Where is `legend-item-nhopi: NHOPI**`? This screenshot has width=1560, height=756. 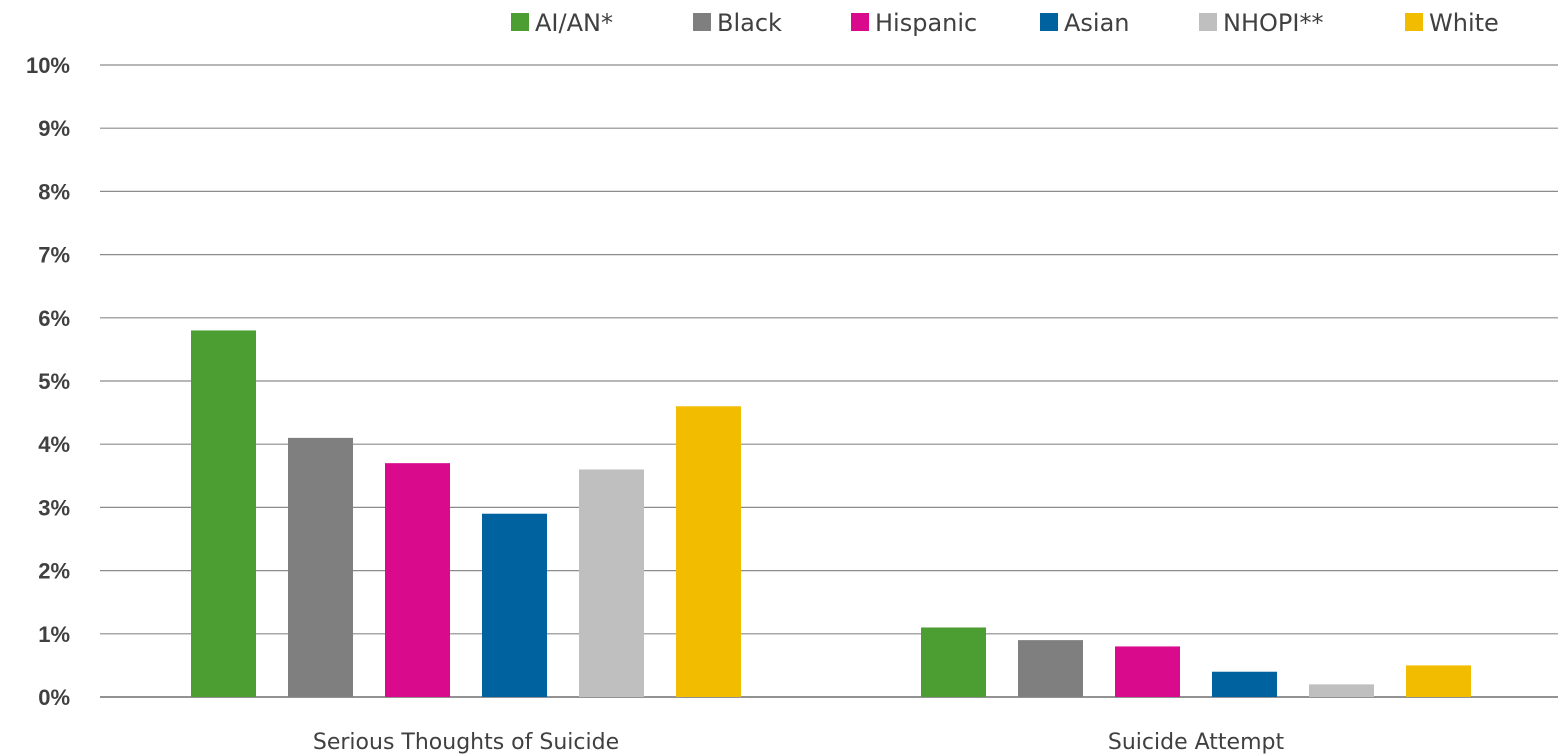 legend-item-nhopi: NHOPI** is located at coordinates (1261, 23).